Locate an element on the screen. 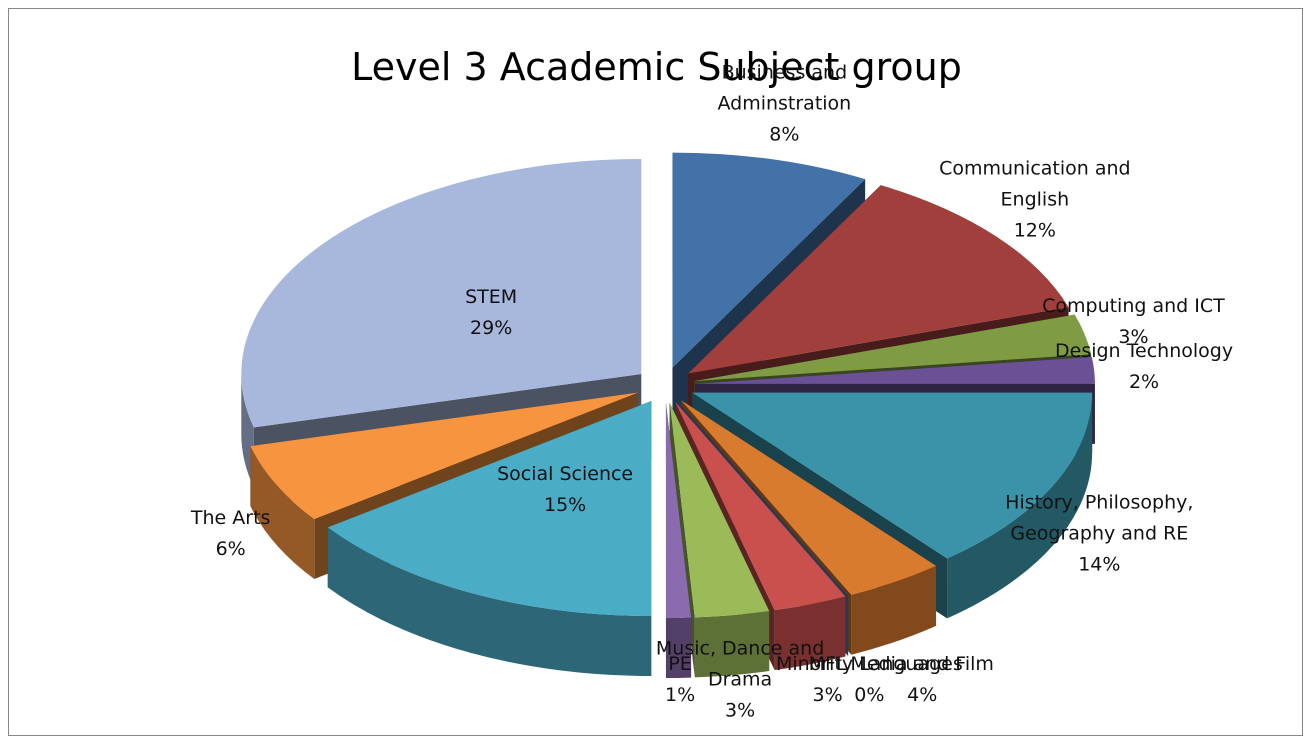  chart-title: Level 3 Academic Subject group is located at coordinates (656, 67).